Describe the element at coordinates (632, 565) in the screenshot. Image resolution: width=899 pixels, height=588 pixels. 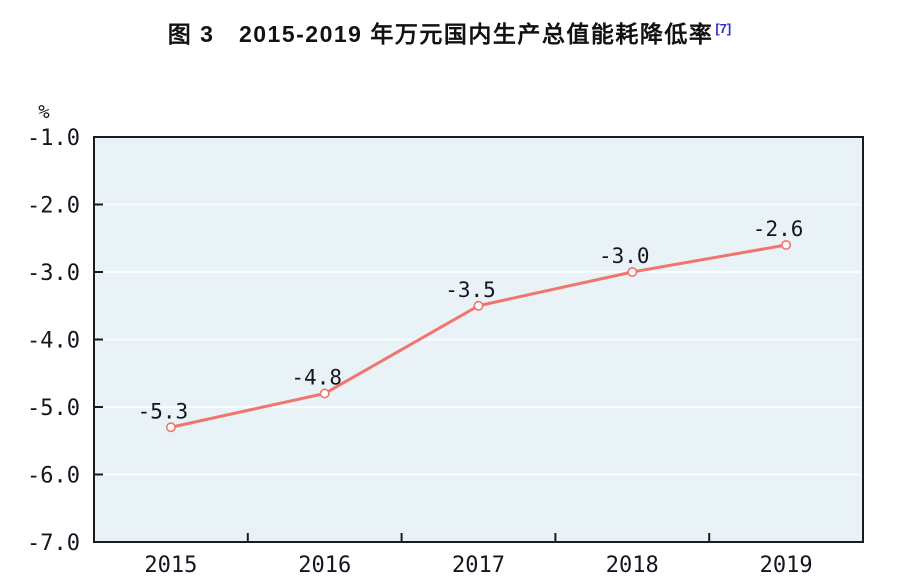
I see `x-tick-label: 2018` at that location.